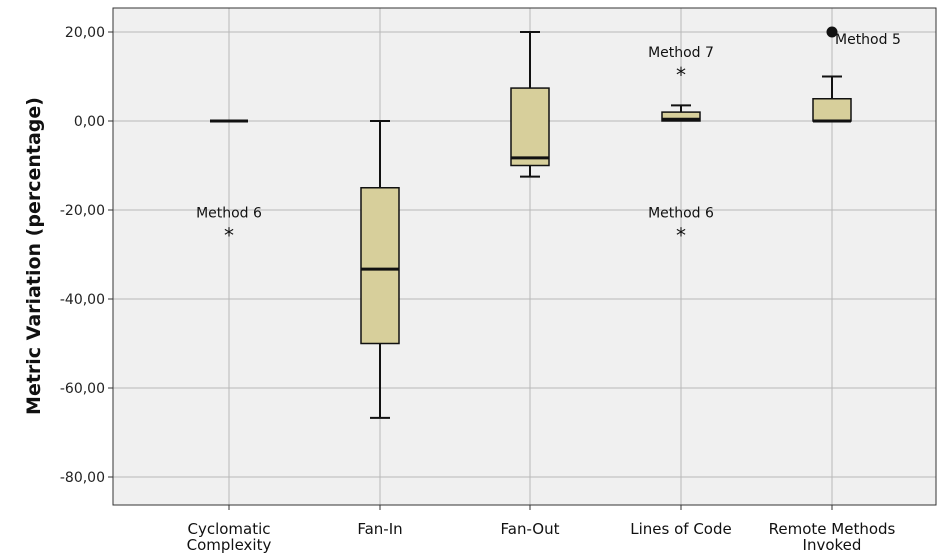 The height and width of the screenshot is (558, 940). I want to click on outlier-dot, so click(832, 32).